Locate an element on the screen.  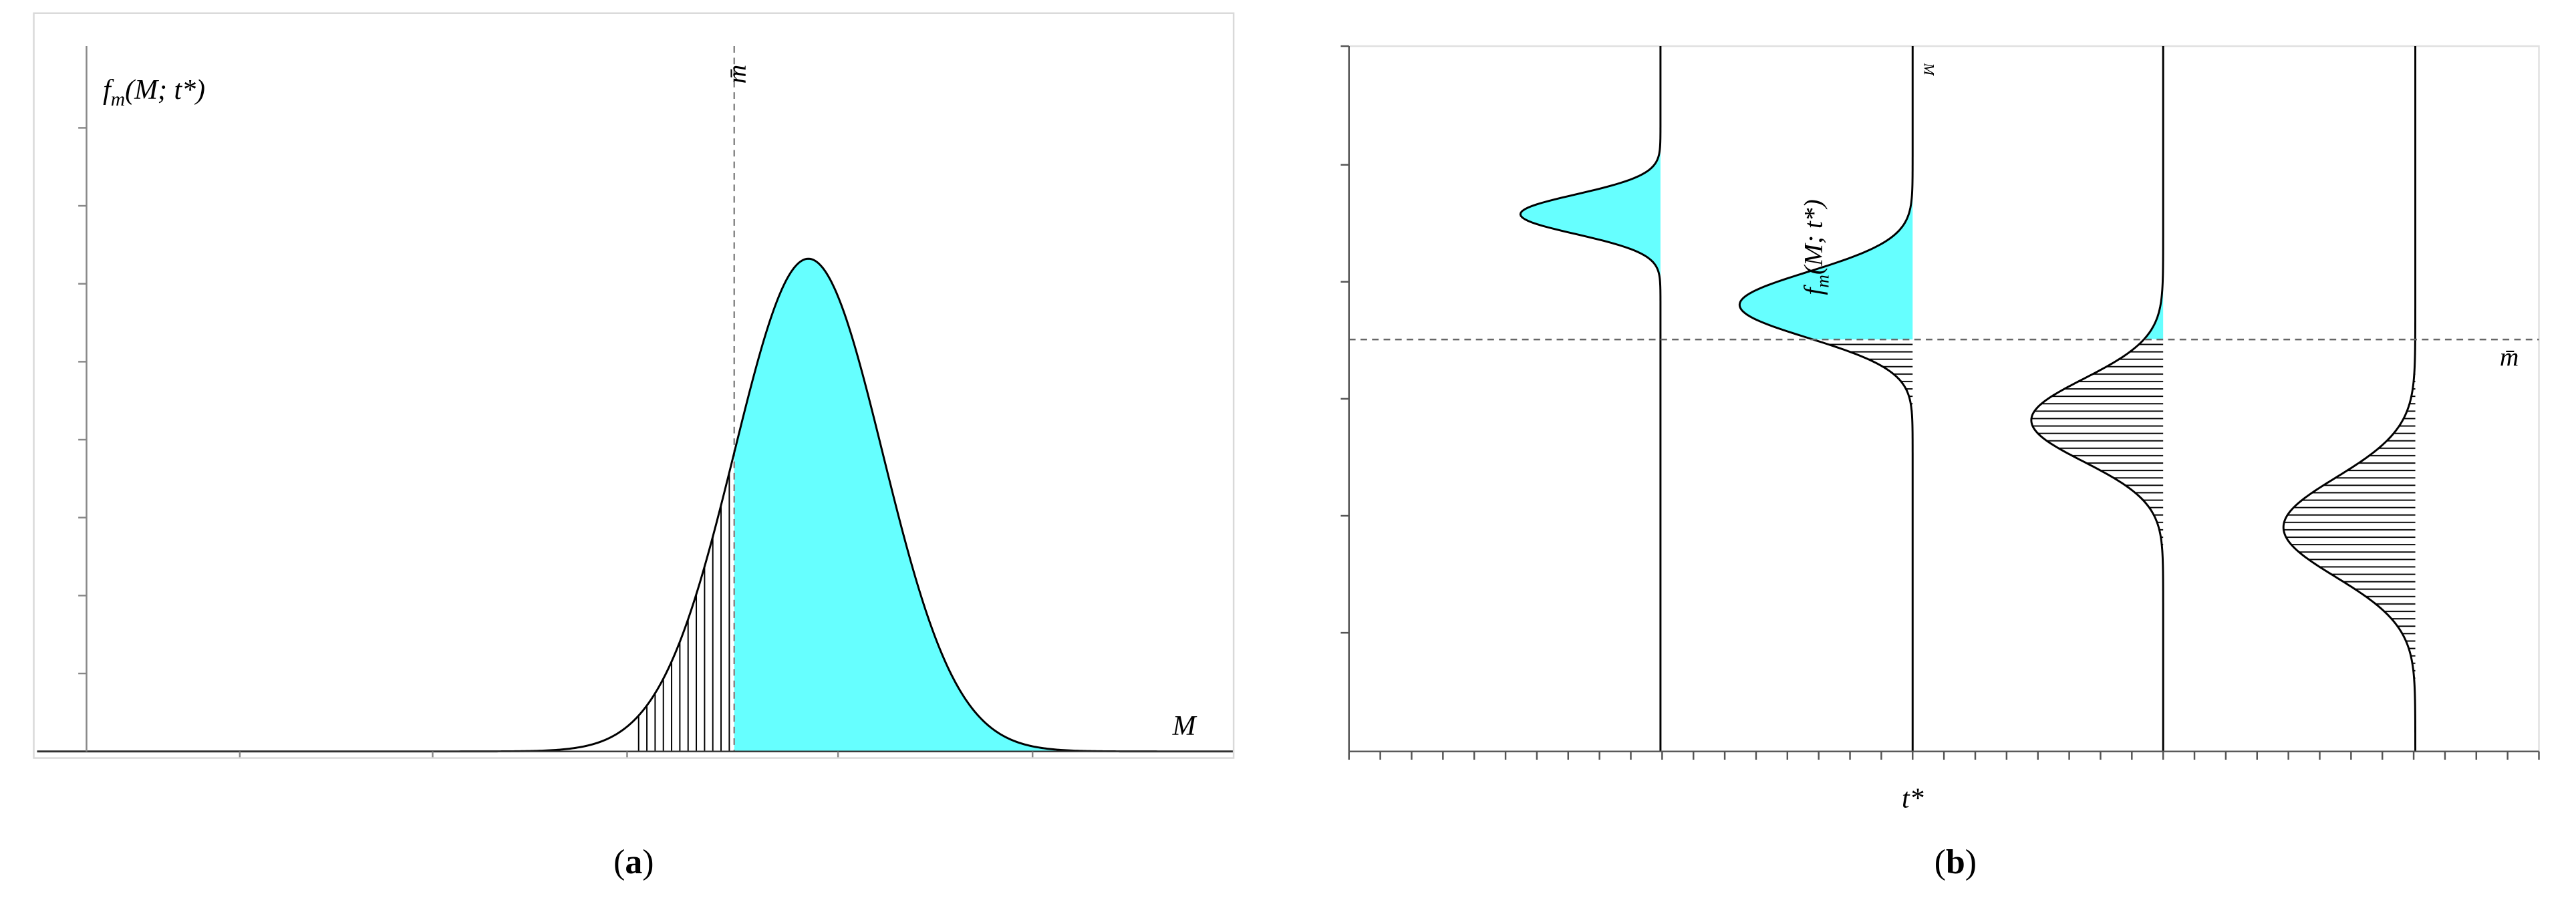
curve-label: fm(M; t*) is located at coordinates (1816, 247).